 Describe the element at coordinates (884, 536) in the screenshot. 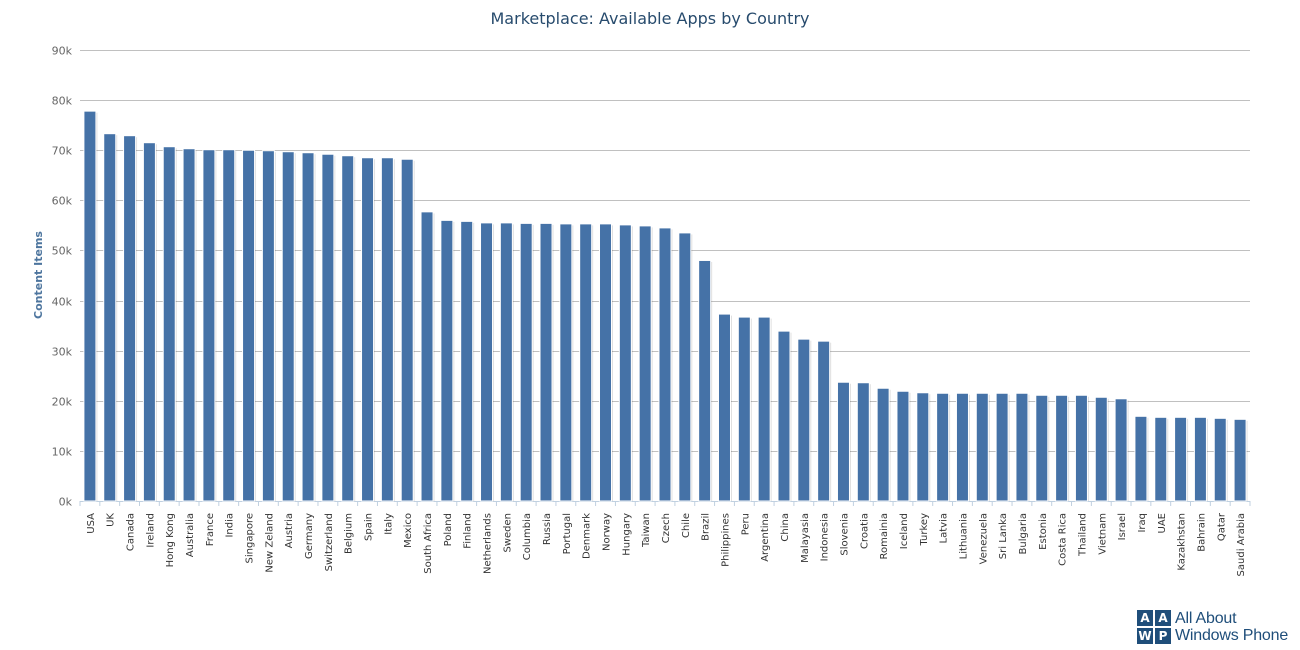

I see `x-tick-label: Romainia` at that location.